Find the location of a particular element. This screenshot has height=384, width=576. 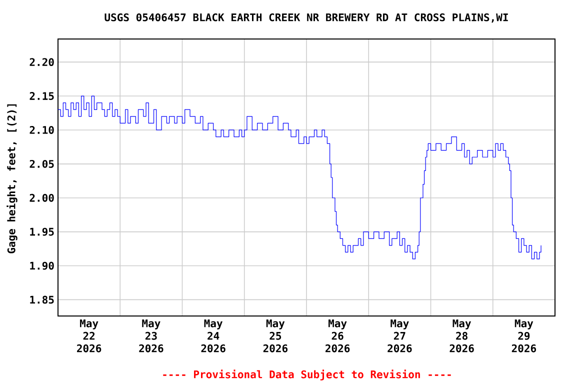

y-tick-label: 2.00 is located at coordinates (42, 198).